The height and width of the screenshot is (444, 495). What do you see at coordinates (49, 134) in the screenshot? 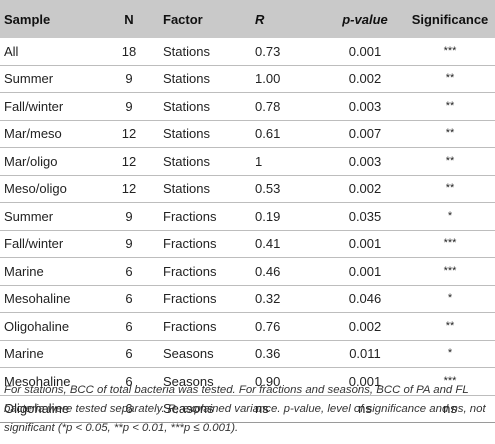
I see `cell-sample: Mar/meso` at bounding box center [49, 134].